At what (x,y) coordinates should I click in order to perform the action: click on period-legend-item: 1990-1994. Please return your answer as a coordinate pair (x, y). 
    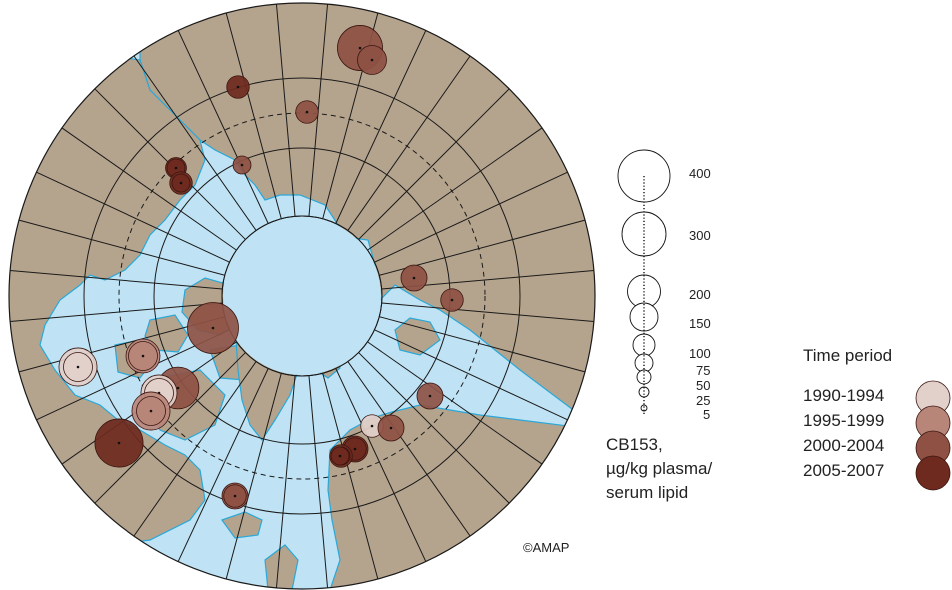
    Looking at the image, I should click on (877, 398).